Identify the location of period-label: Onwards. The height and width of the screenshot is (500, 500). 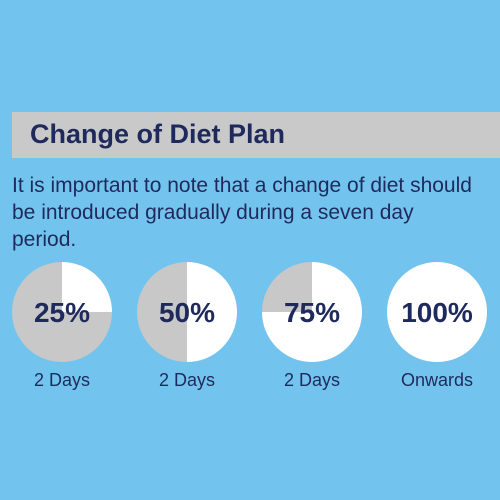
(437, 380).